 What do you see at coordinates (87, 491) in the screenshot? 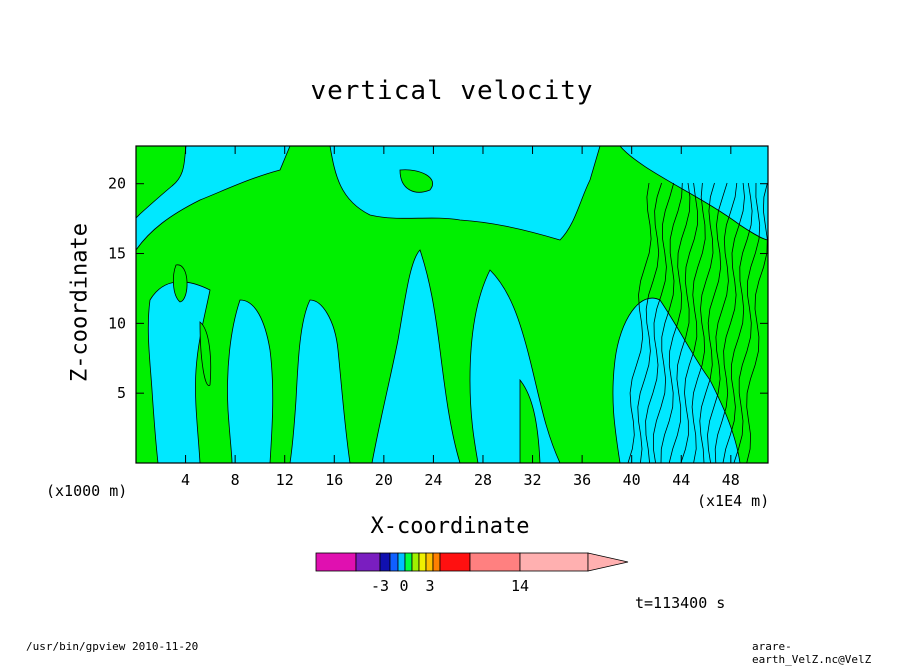
I see `x-unit-left: (x1000 m)` at bounding box center [87, 491].